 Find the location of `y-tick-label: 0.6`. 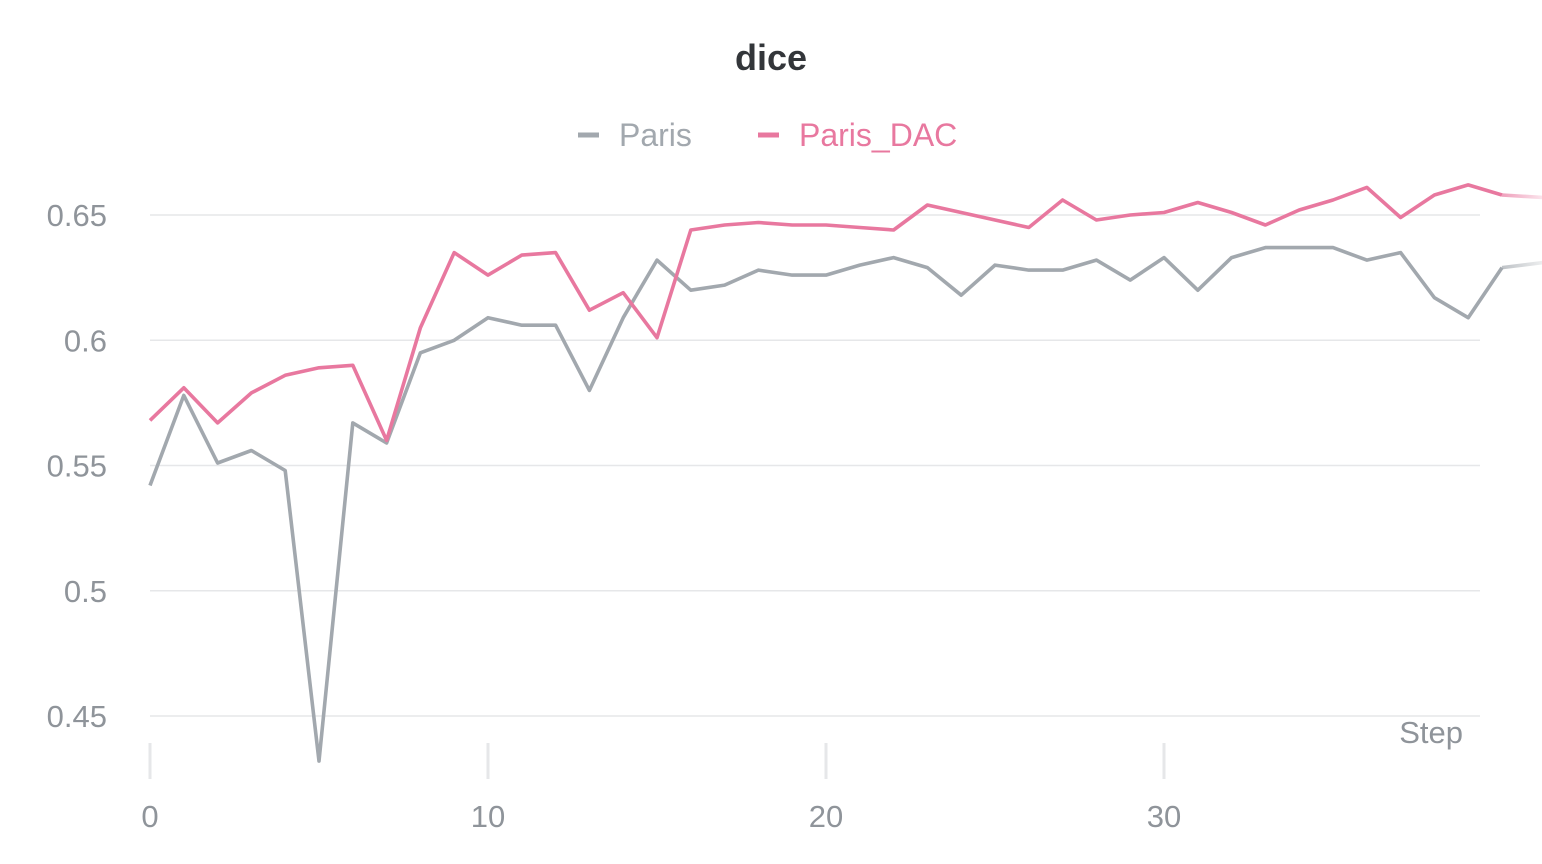

y-tick-label: 0.6 is located at coordinates (85, 340).